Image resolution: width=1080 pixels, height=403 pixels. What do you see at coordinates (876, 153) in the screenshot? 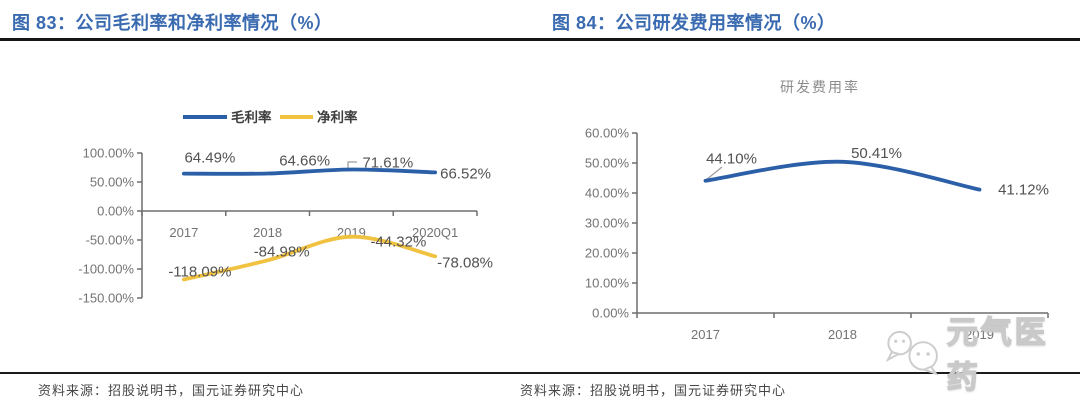
I see `svg-text: 50.41%` at bounding box center [876, 153].